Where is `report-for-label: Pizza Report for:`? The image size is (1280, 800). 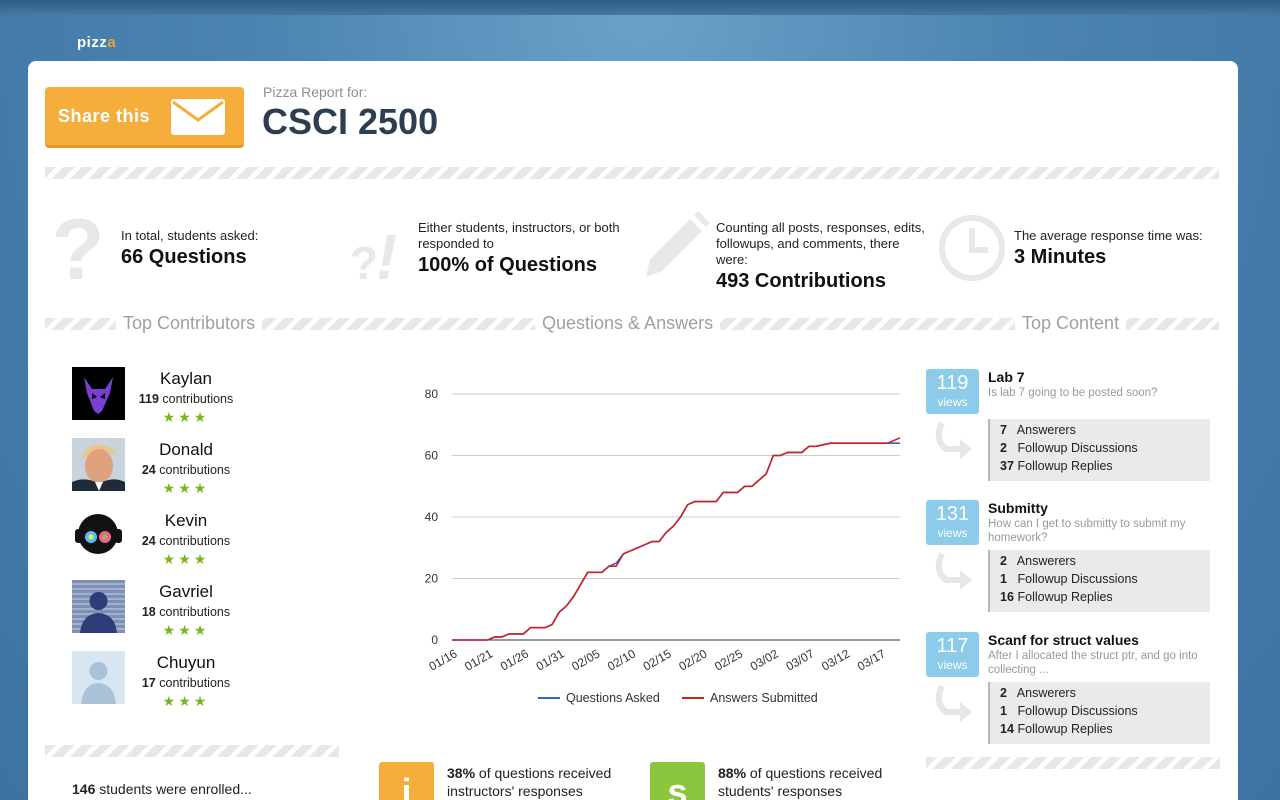 report-for-label: Pizza Report for: is located at coordinates (315, 92).